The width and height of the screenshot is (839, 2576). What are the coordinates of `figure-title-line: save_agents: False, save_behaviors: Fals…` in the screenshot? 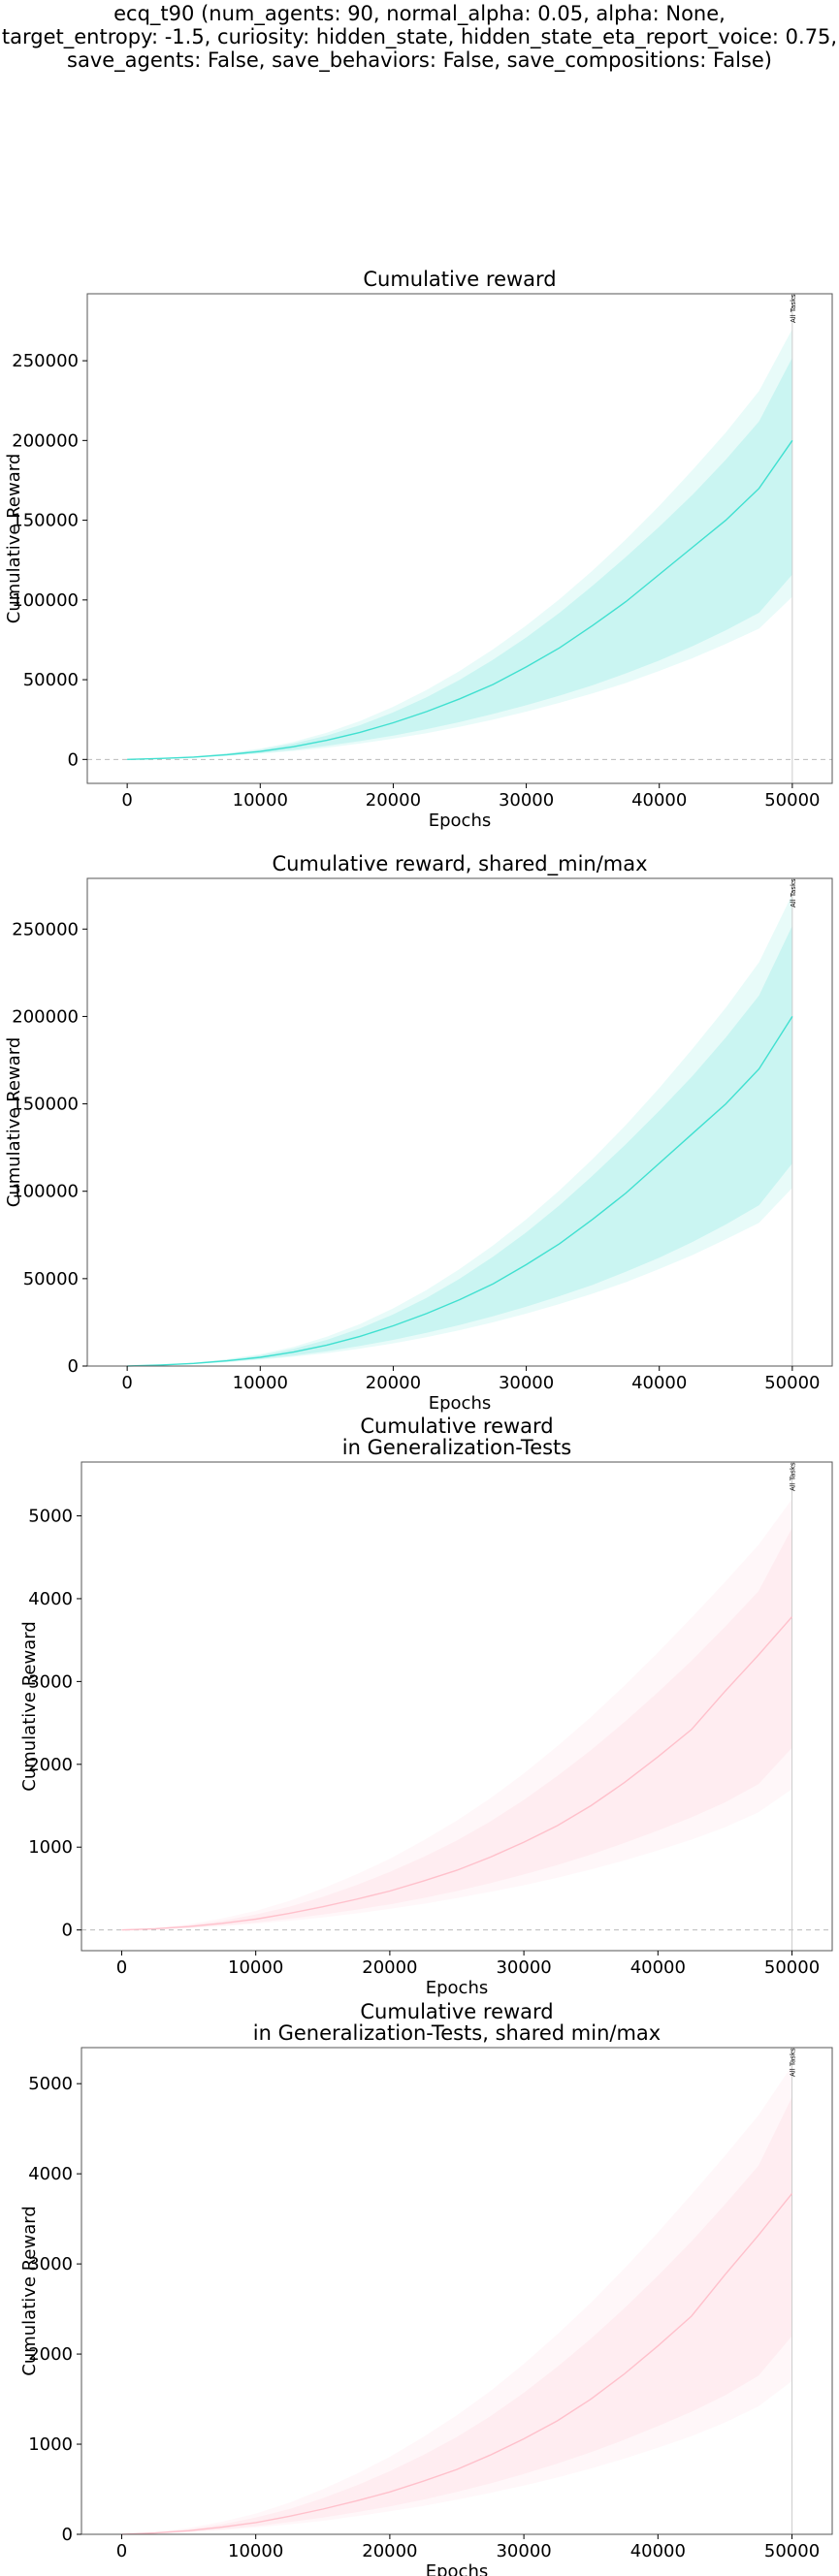 It's located at (419, 60).